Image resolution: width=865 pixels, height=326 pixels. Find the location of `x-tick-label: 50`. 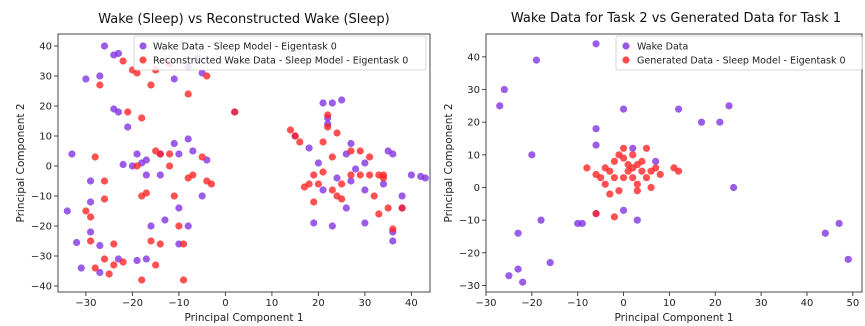

x-tick-label: 50 is located at coordinates (852, 303).